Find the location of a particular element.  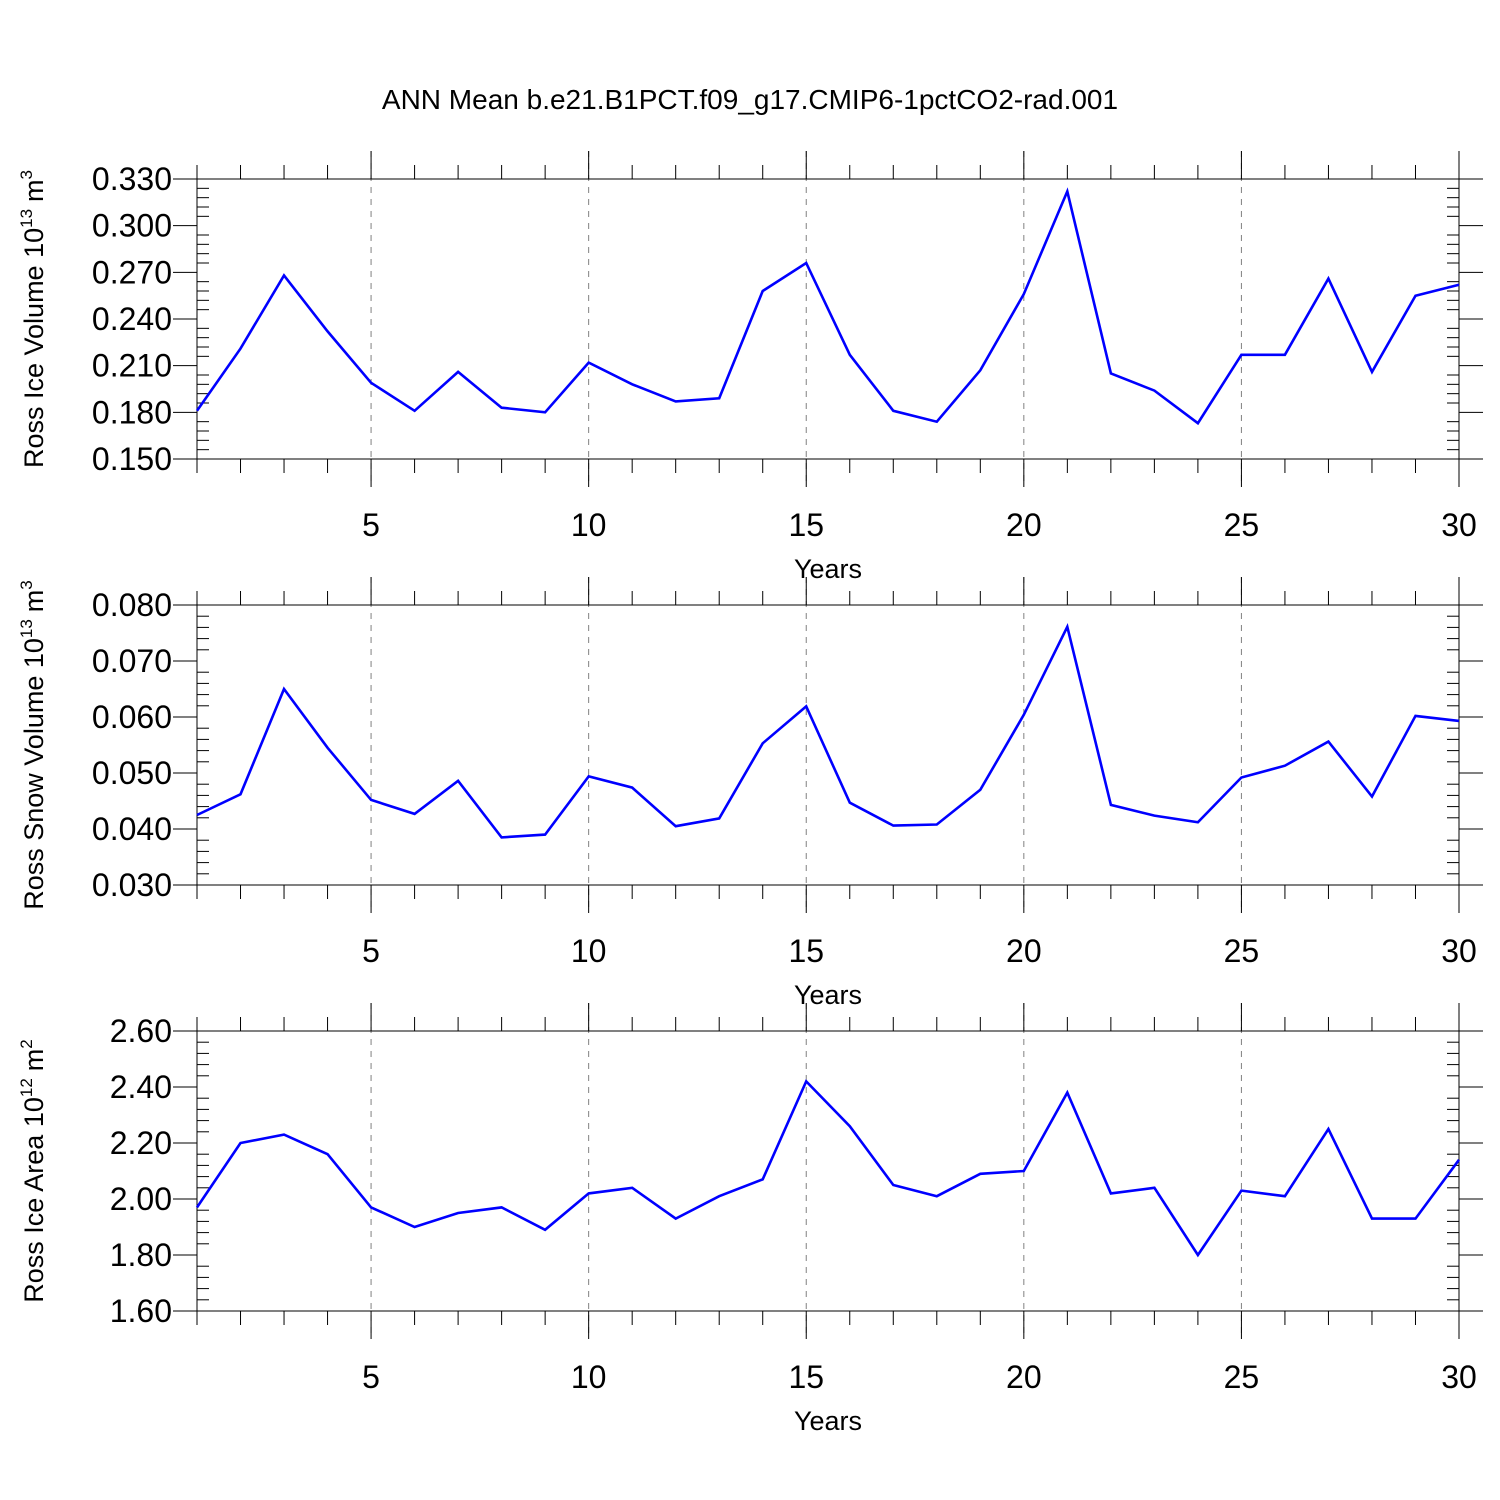

y-axis-label-exponent: 12 is located at coordinates (26, 1087).